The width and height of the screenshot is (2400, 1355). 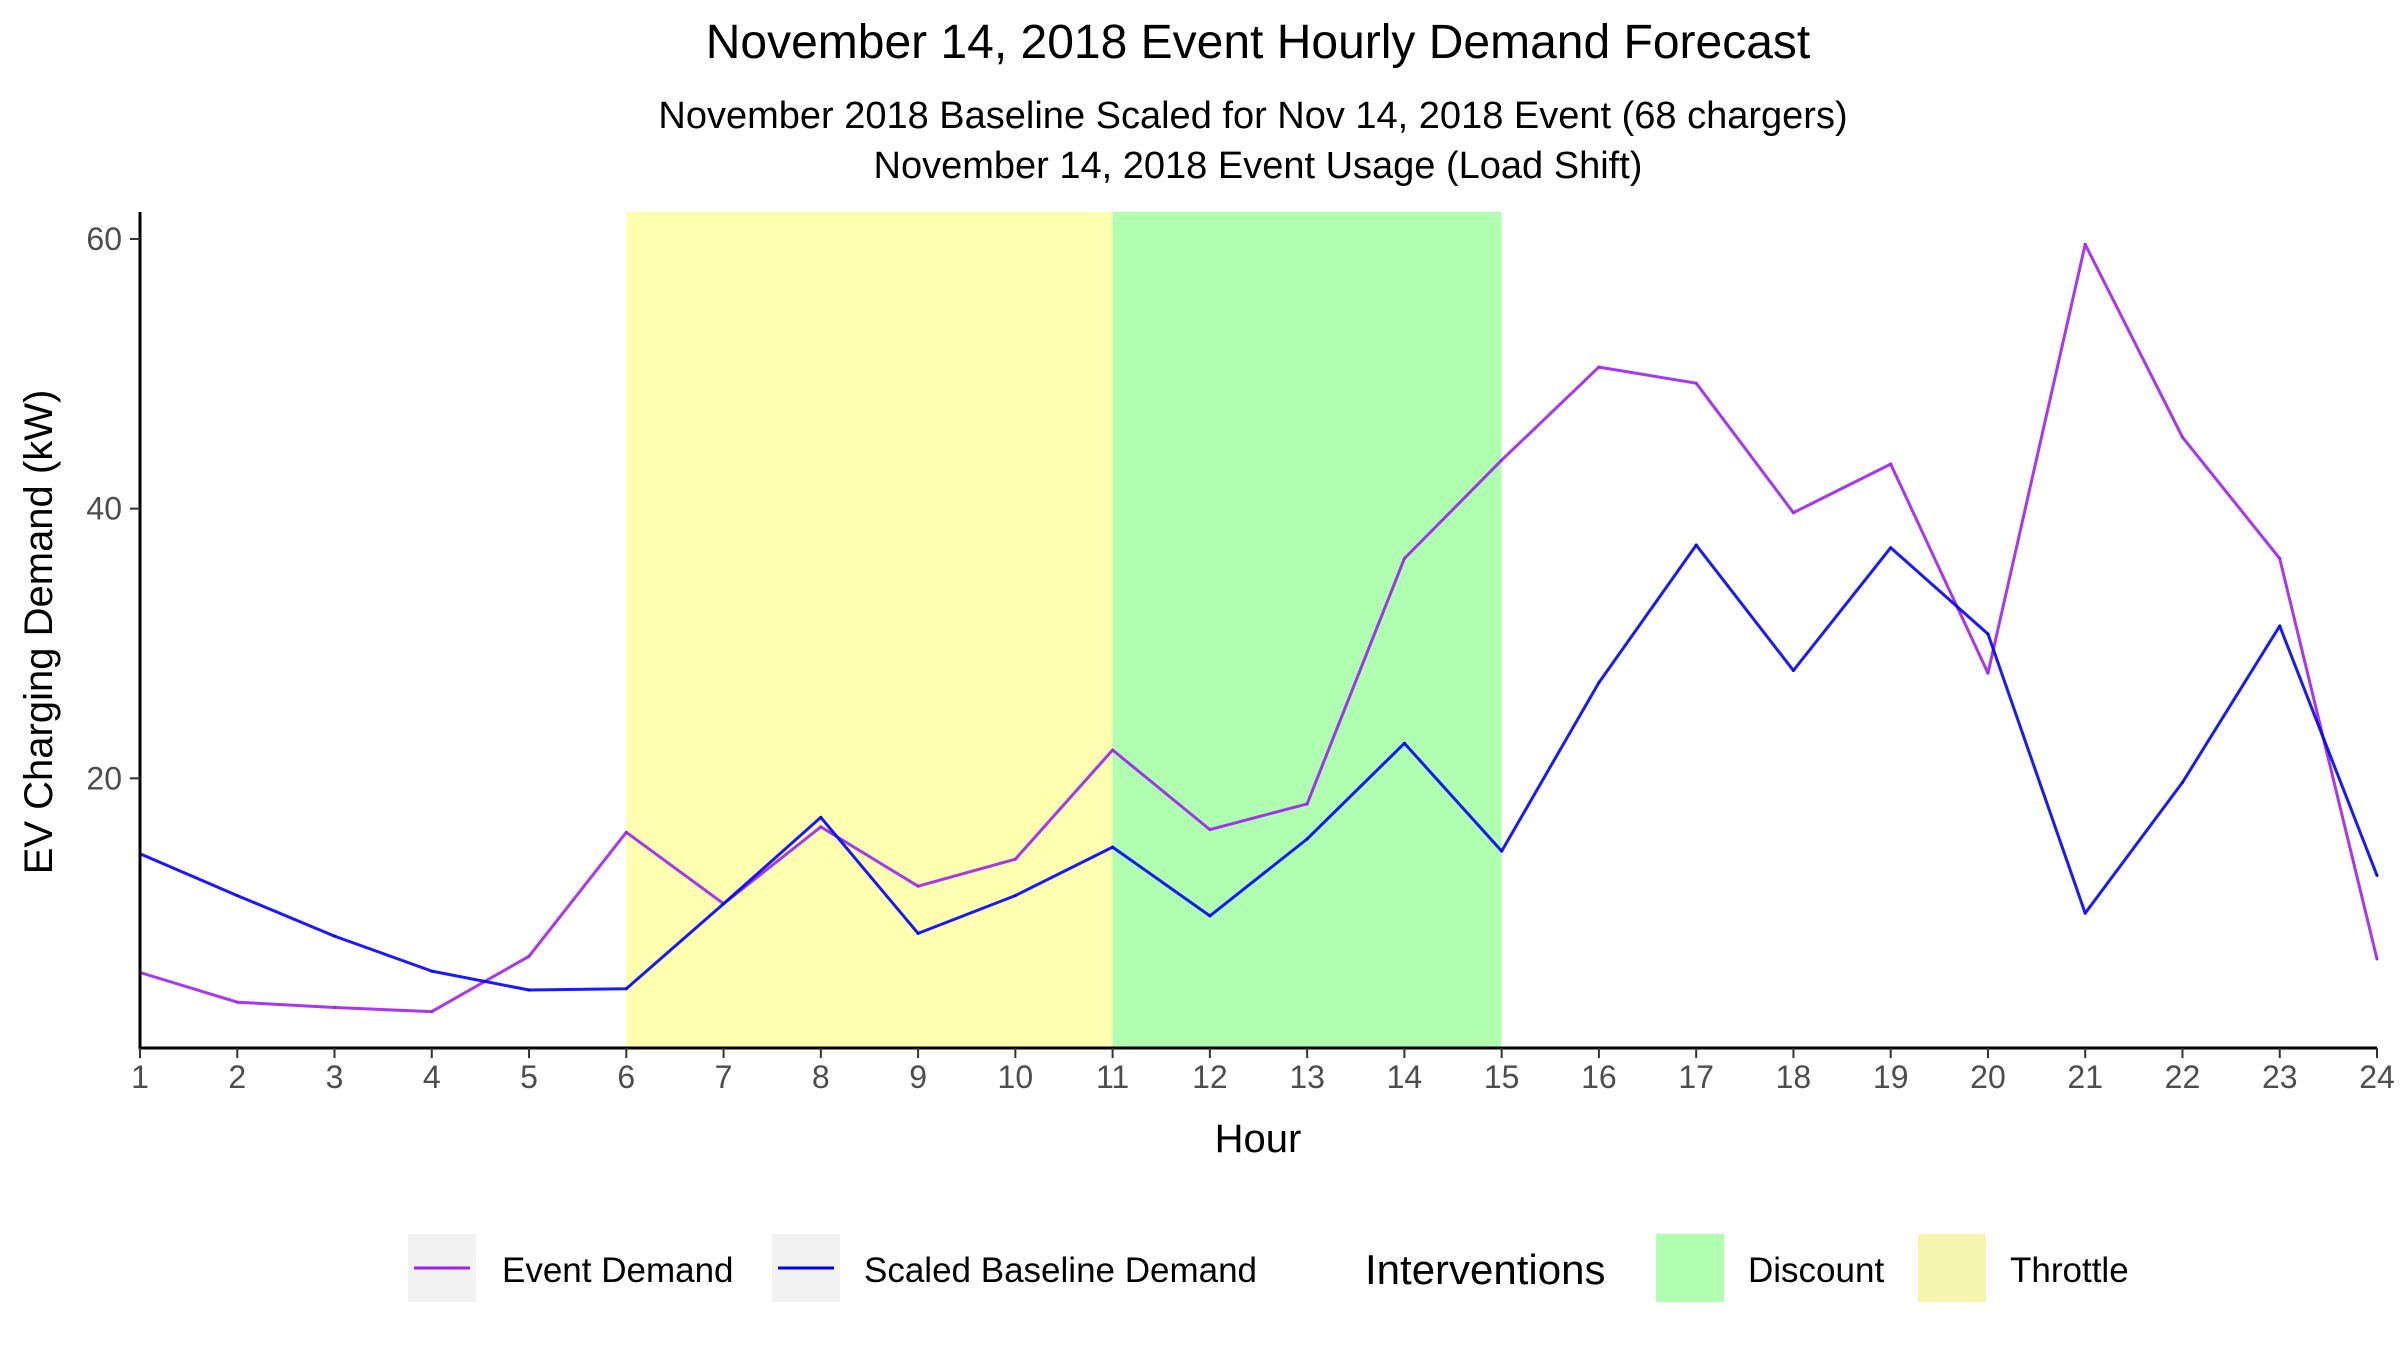 What do you see at coordinates (1952, 1268) in the screenshot?
I see `legend-swatch-throttle` at bounding box center [1952, 1268].